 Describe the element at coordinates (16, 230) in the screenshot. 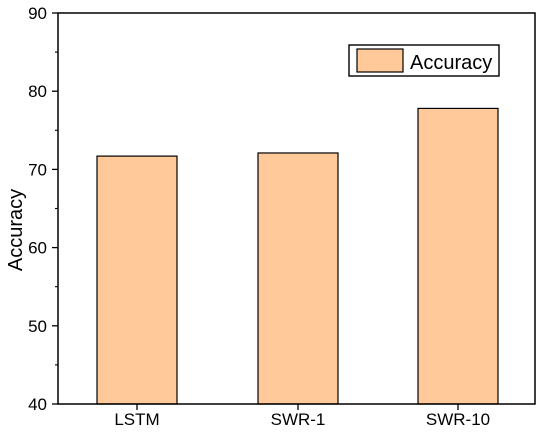

I see `y-axis-label: Accuracy` at that location.